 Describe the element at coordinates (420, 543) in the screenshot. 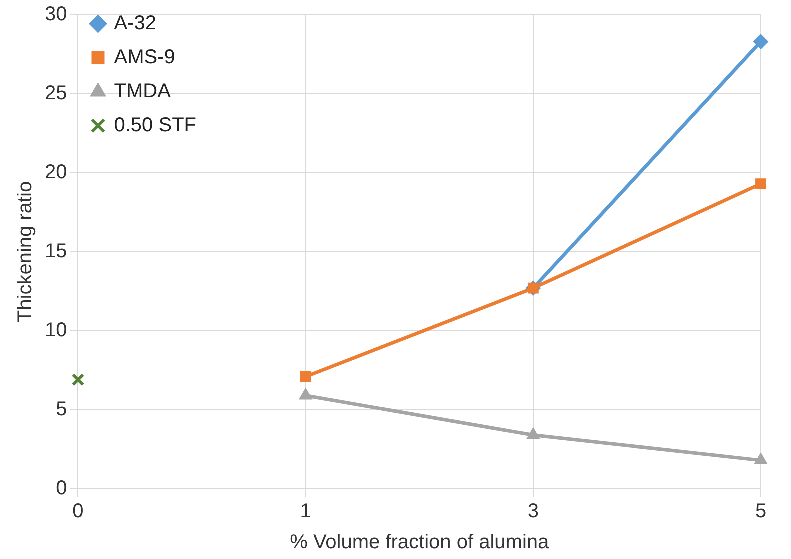

I see `x-axis-title: % Volume fraction of alumina` at that location.